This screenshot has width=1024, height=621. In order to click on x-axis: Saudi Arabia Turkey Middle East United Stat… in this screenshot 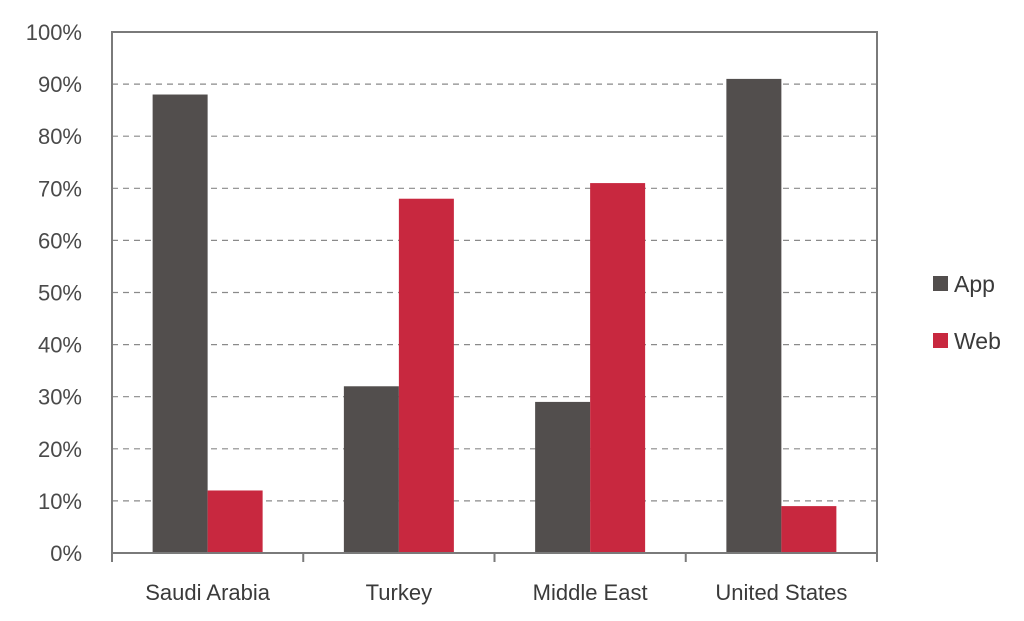, I will do `click(494, 579)`.